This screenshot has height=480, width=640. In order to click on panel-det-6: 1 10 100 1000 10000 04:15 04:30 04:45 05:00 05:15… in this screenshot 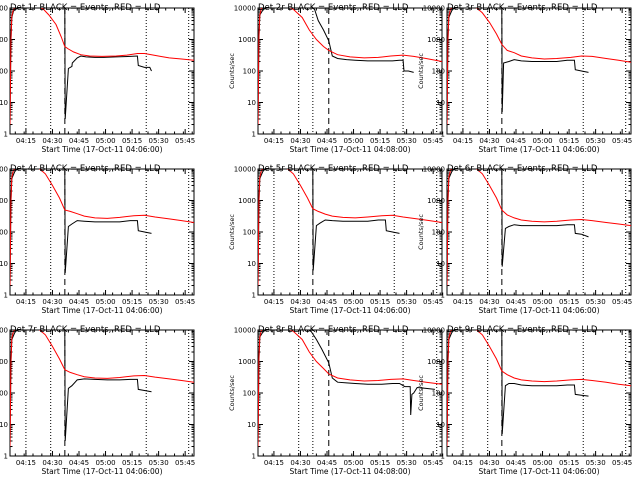, I will do `click(524, 239)`.